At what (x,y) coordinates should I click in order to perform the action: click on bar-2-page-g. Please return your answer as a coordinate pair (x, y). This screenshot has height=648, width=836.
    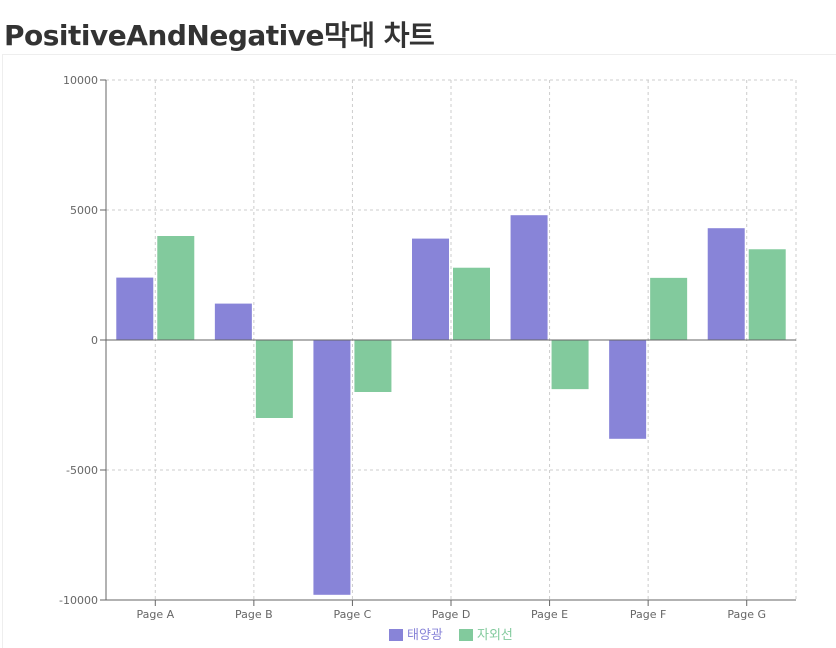
    Looking at the image, I should click on (767, 294).